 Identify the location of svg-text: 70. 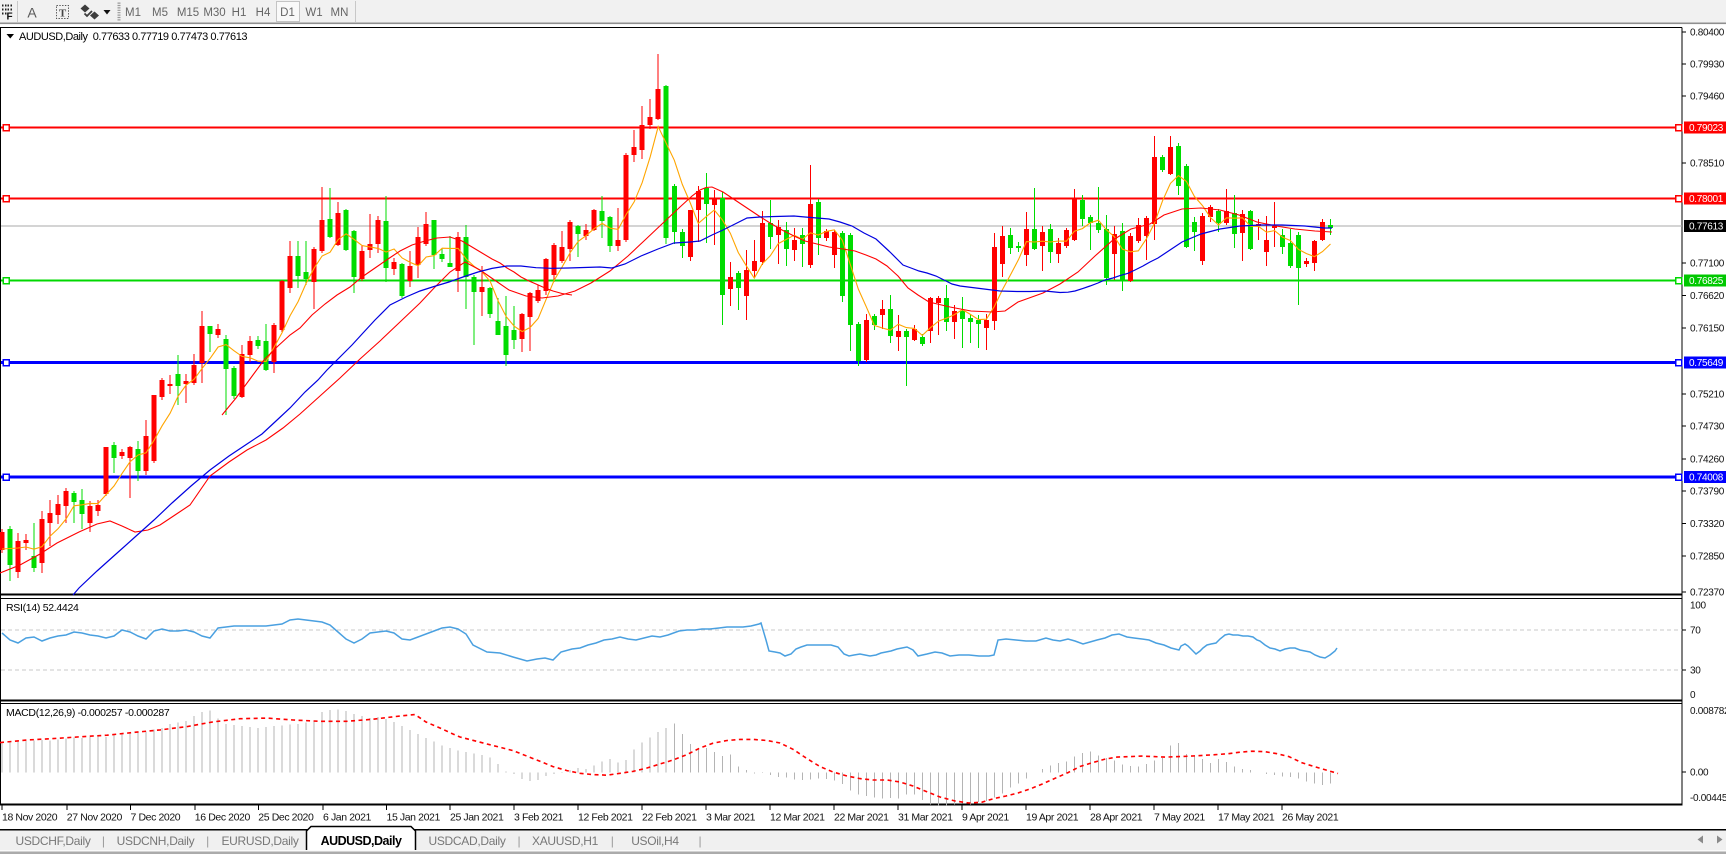
(1695, 630).